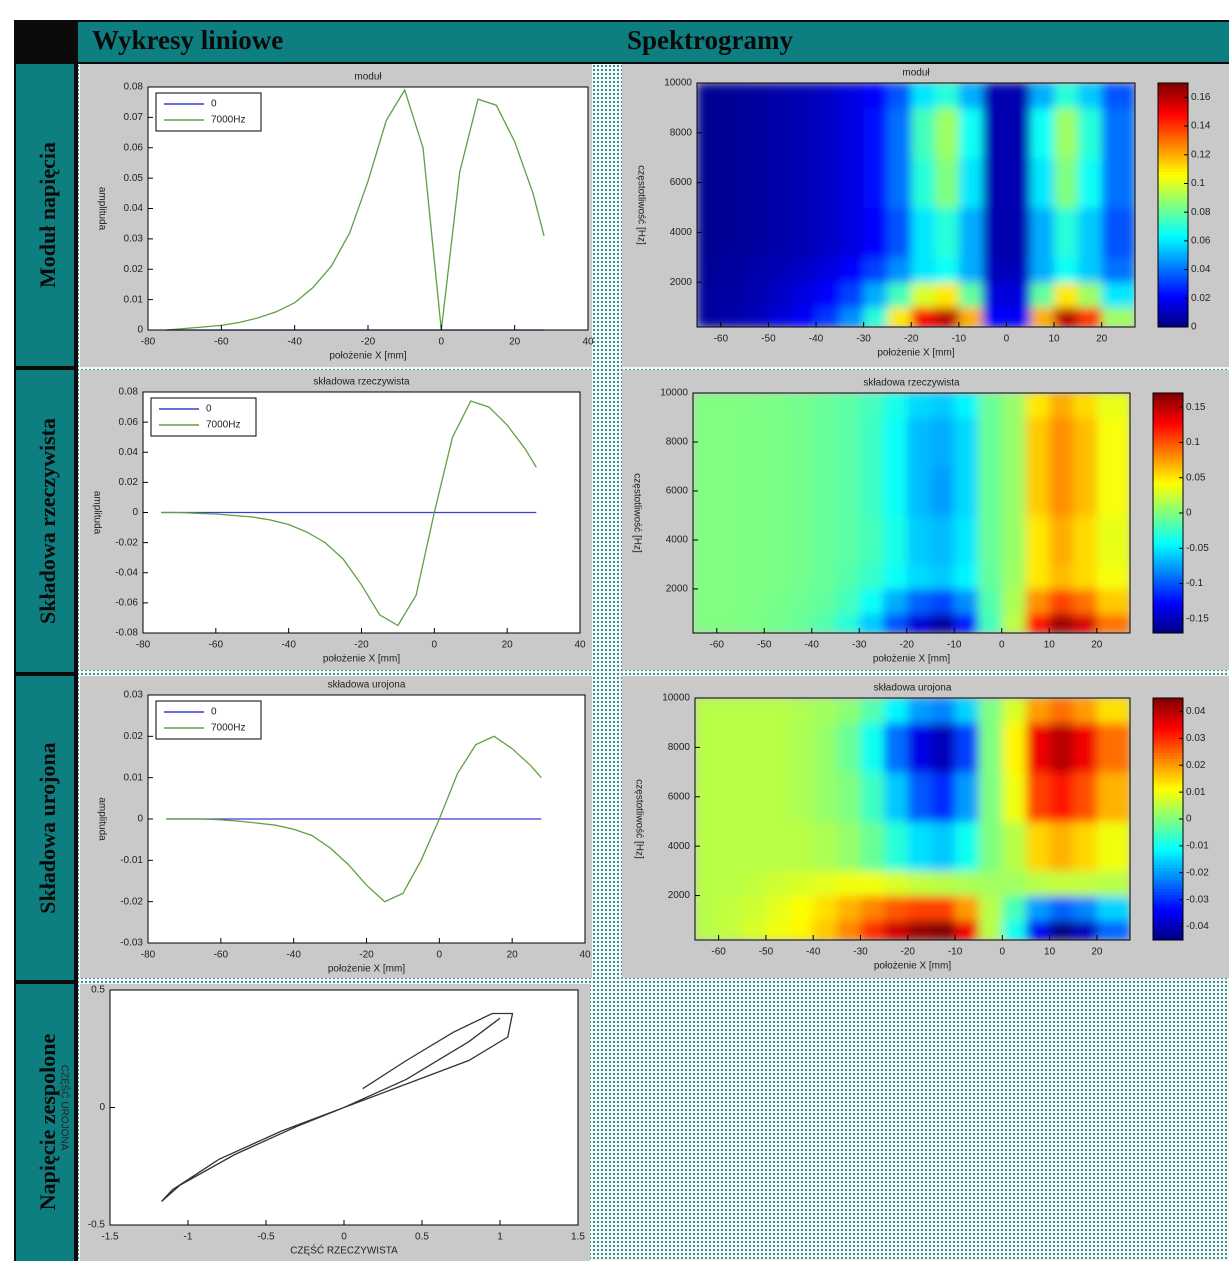 Image resolution: width=1229 pixels, height=1266 pixels. Describe the element at coordinates (1197, 548) in the screenshot. I see `colorbar-tick-label: -0.05` at that location.